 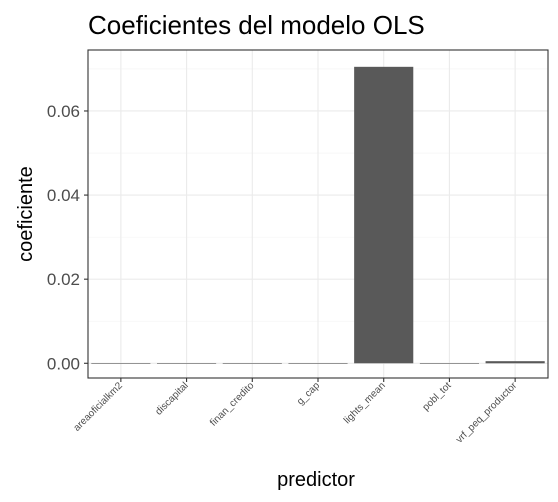 What do you see at coordinates (67, 237) in the screenshot?
I see `y-axis: 0.00 0.02 0.04 0.06` at bounding box center [67, 237].